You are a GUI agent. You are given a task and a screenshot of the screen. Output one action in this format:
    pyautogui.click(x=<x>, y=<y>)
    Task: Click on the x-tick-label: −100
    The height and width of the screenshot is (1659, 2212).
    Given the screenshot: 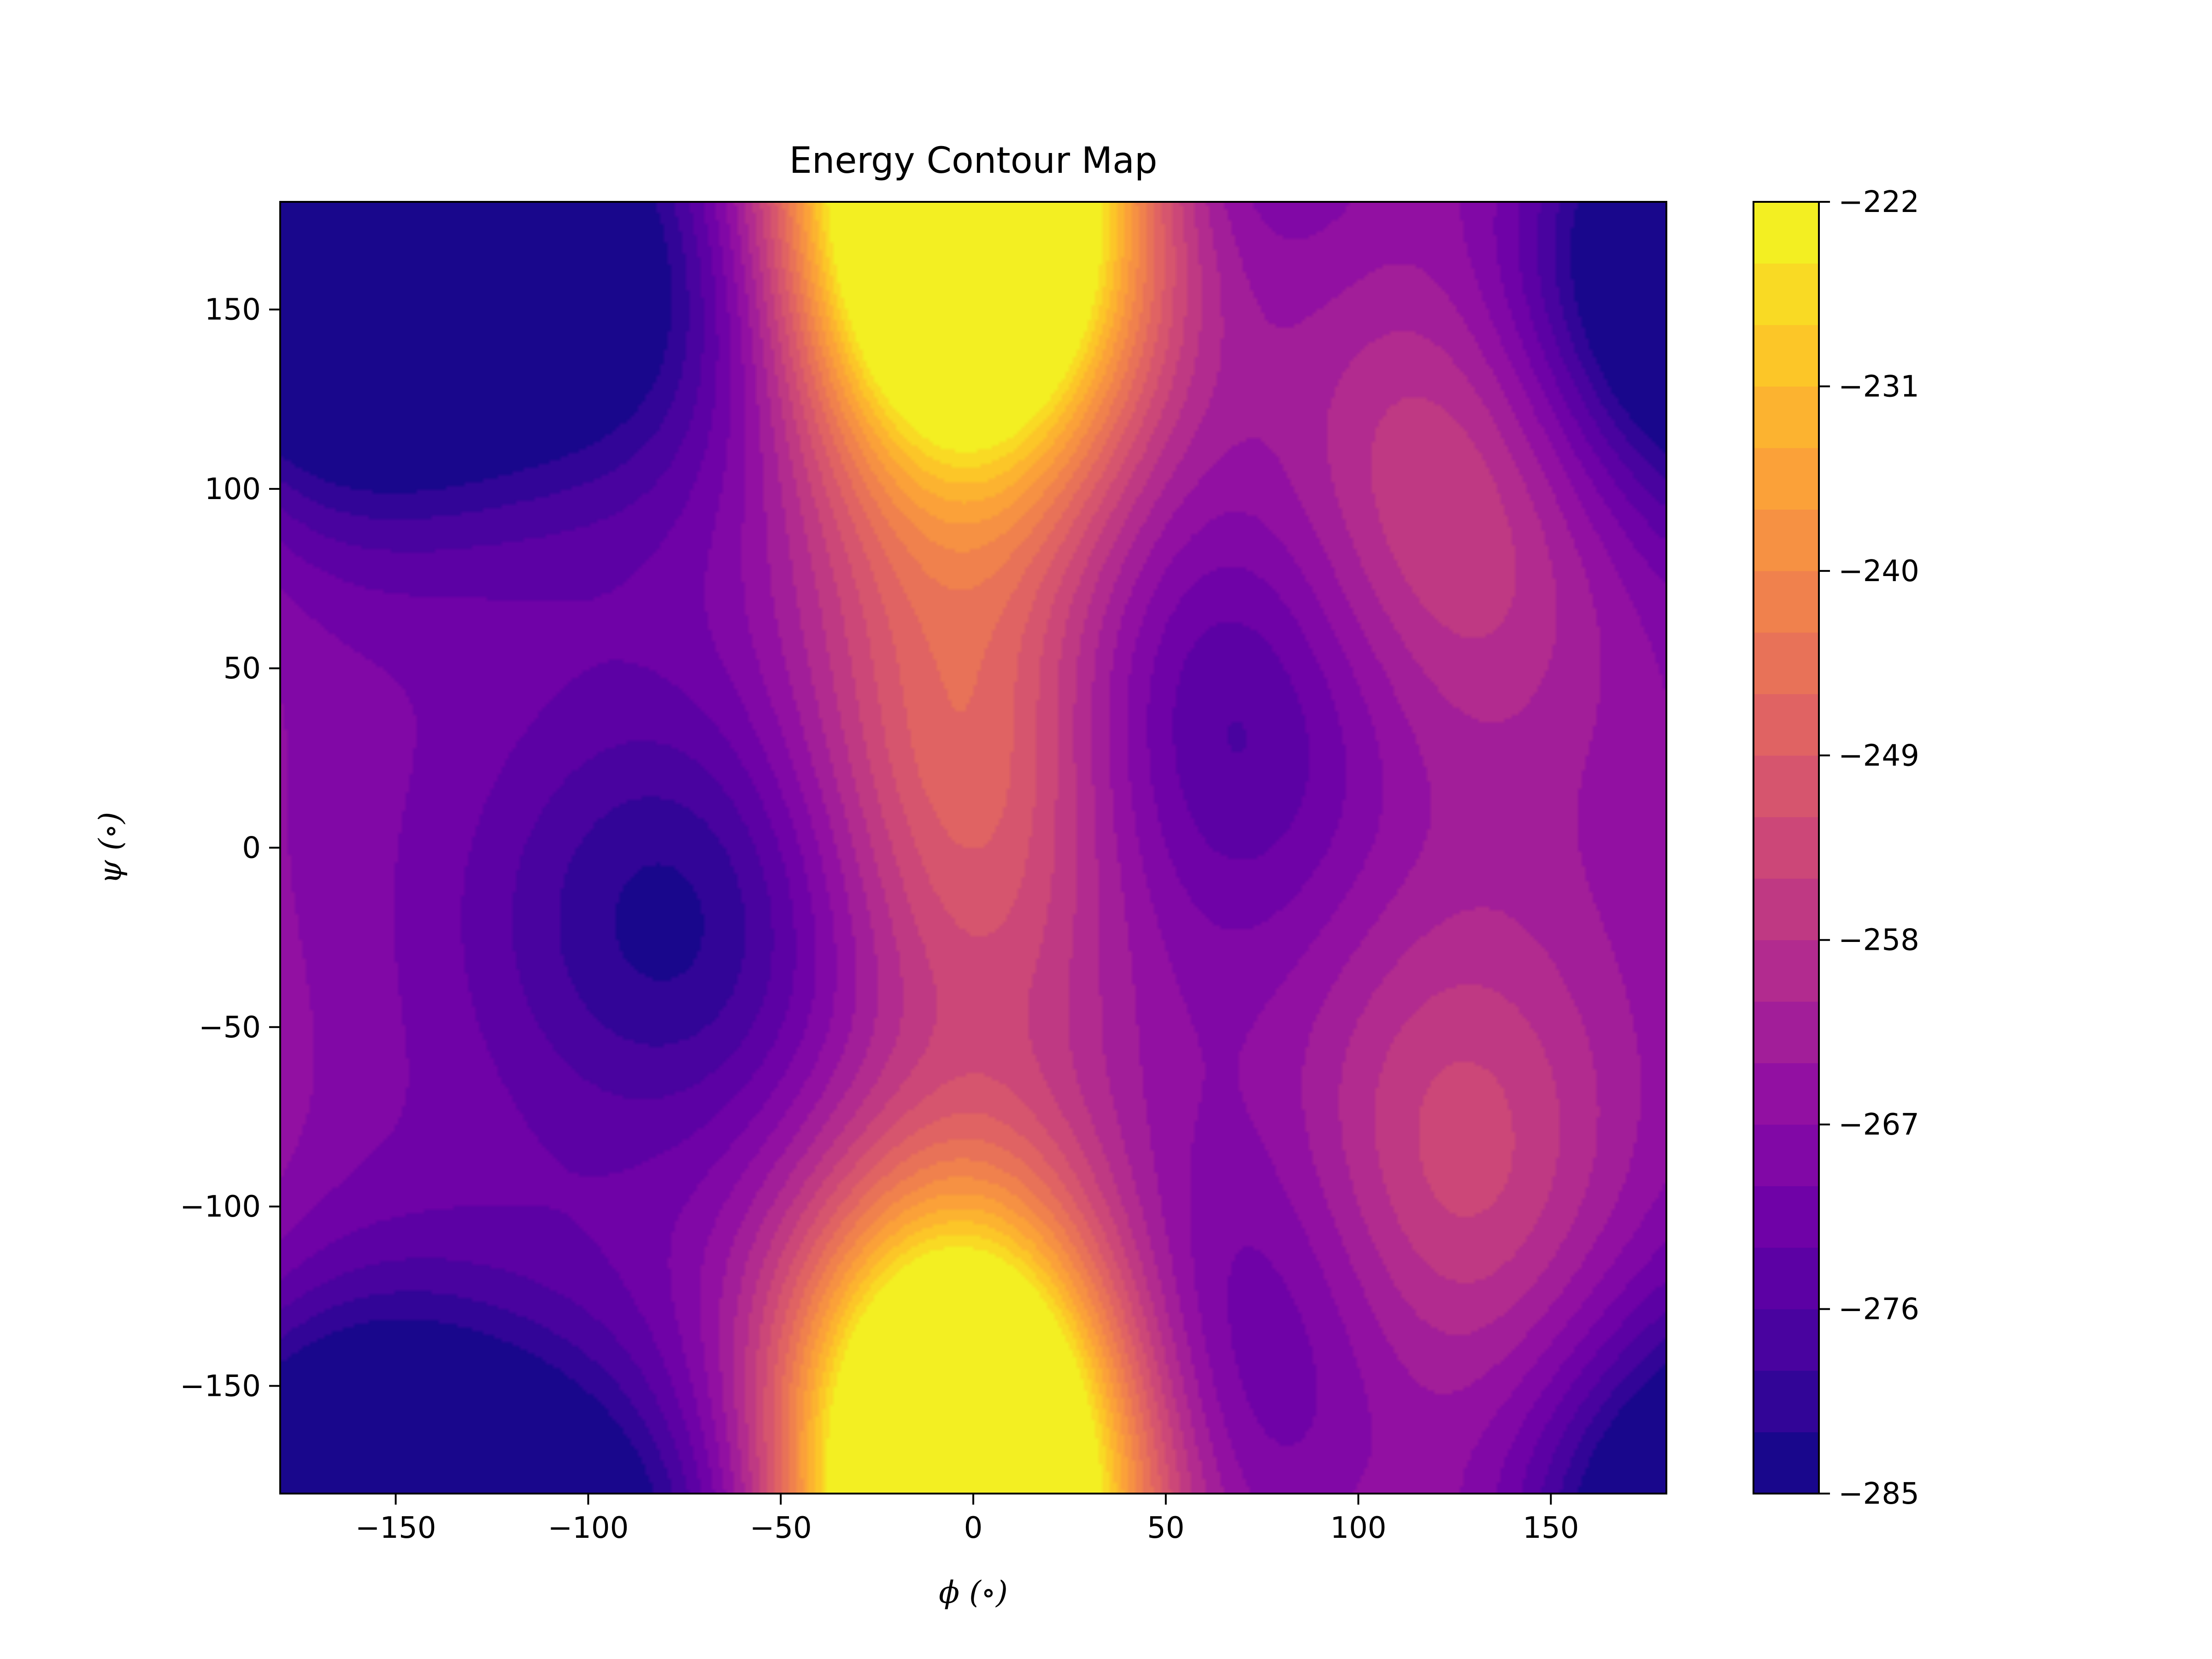 What is the action you would take?
    pyautogui.click(x=588, y=1528)
    